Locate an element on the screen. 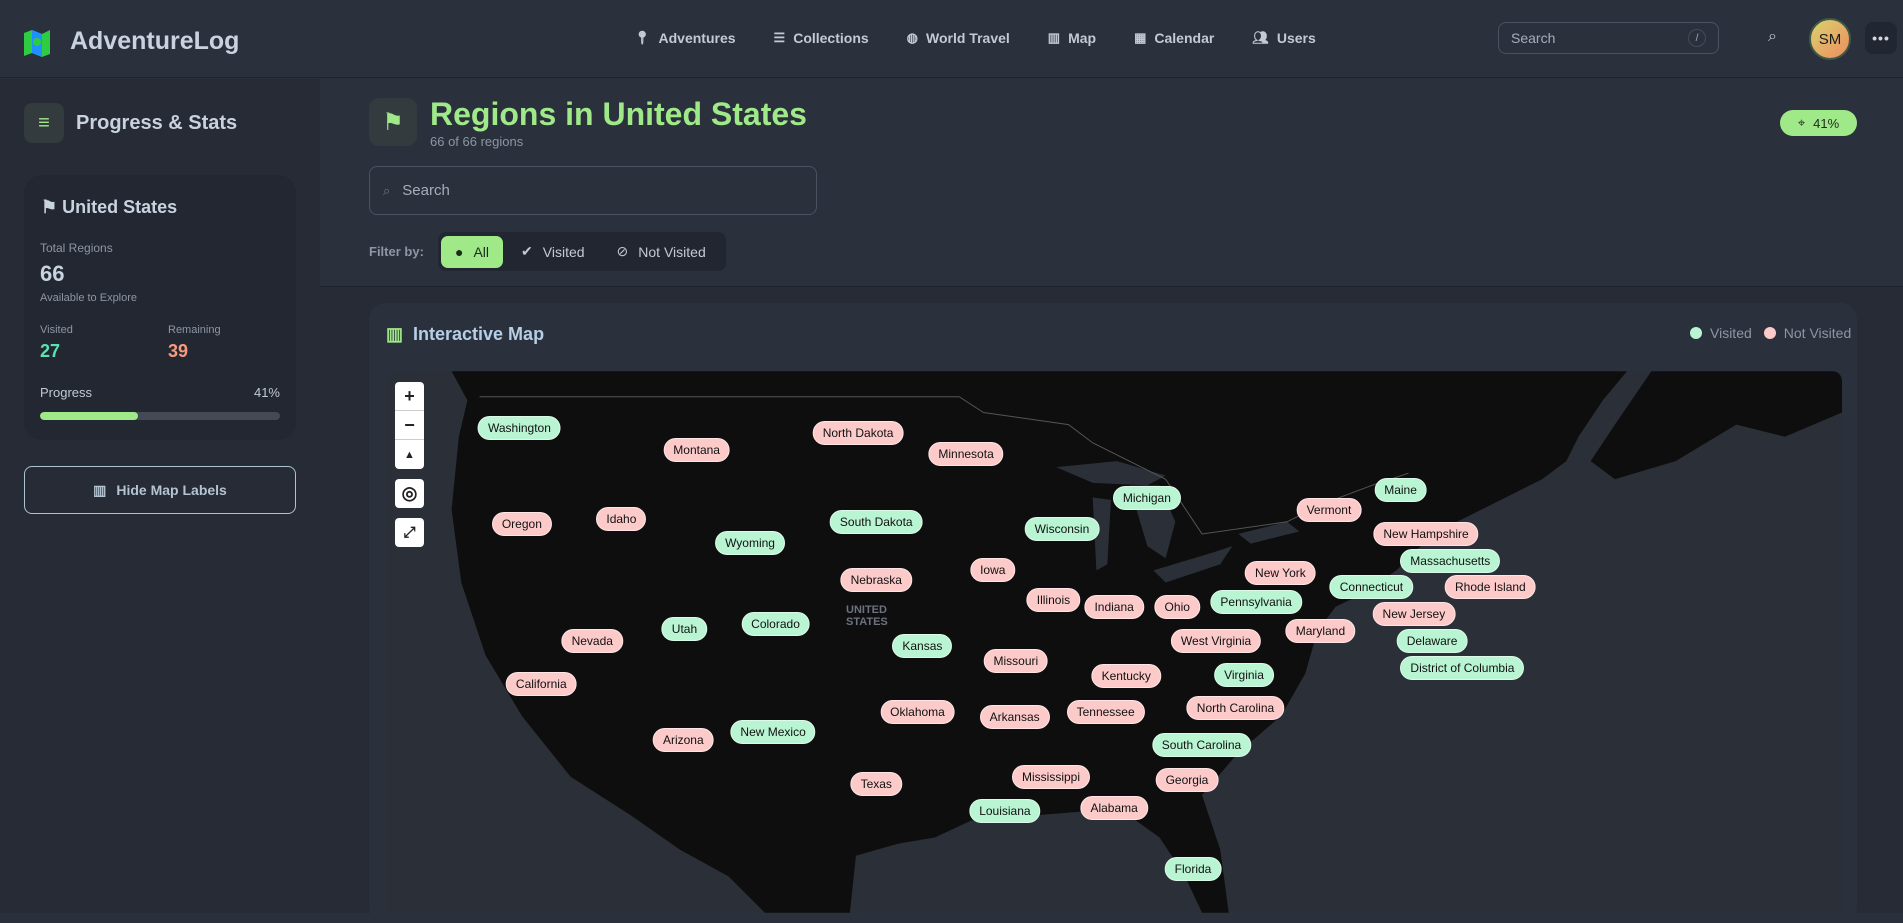  filter-group: ● All ✔ Visited ⊘ Not Visited is located at coordinates (582, 251).